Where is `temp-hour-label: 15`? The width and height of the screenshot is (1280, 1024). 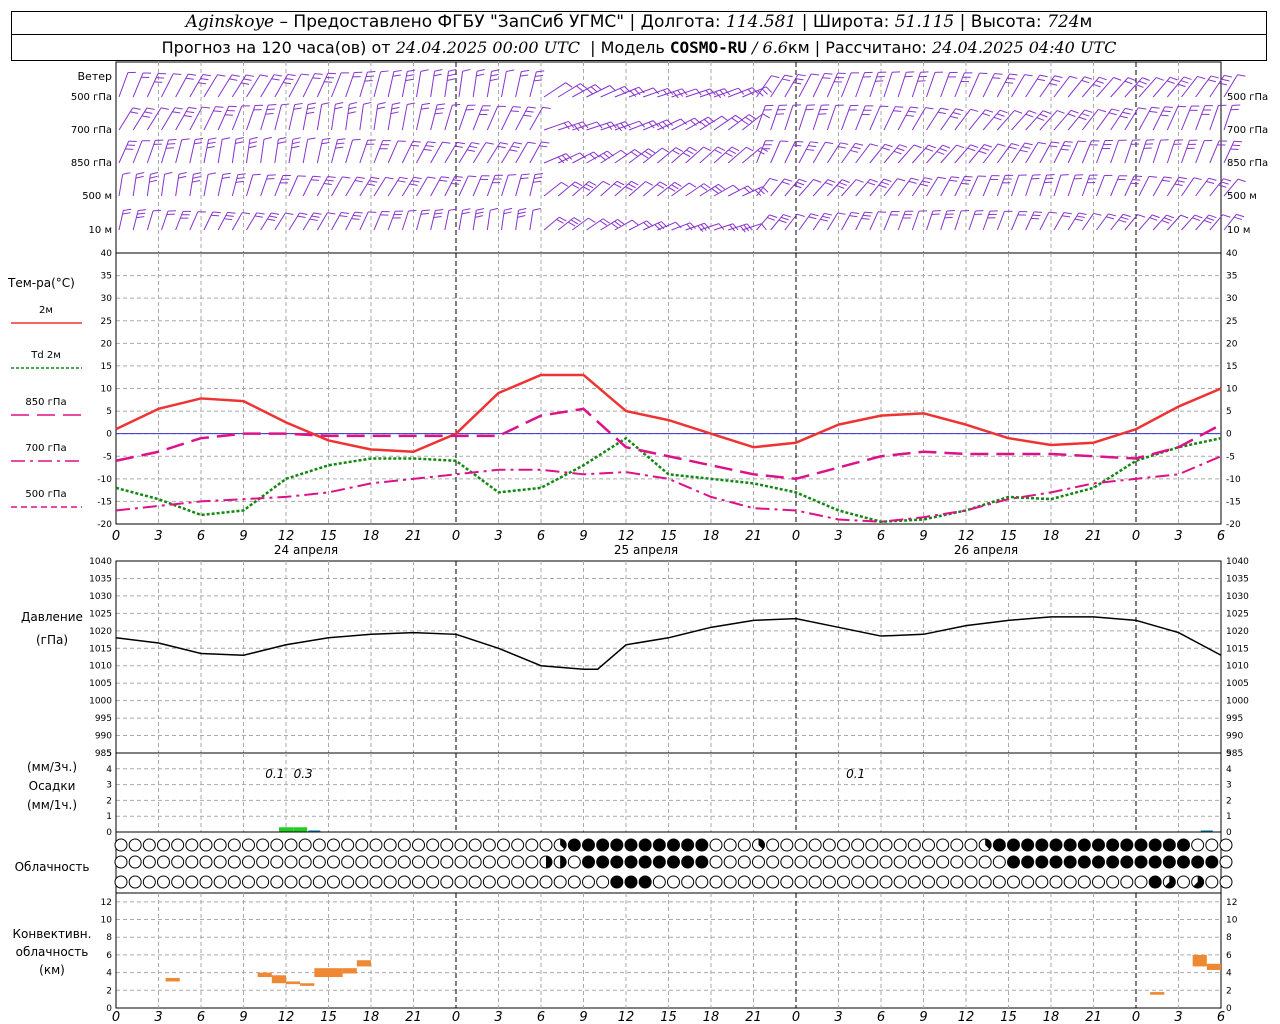
temp-hour-label: 15 is located at coordinates (668, 536).